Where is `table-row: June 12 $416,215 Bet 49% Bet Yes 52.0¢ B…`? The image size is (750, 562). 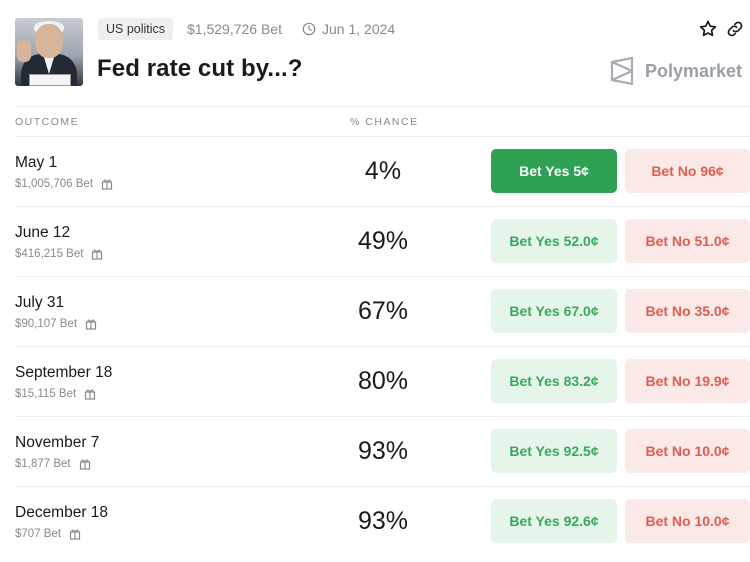 table-row: June 12 $416,215 Bet 49% Bet Yes 52.0¢ B… is located at coordinates (382, 242).